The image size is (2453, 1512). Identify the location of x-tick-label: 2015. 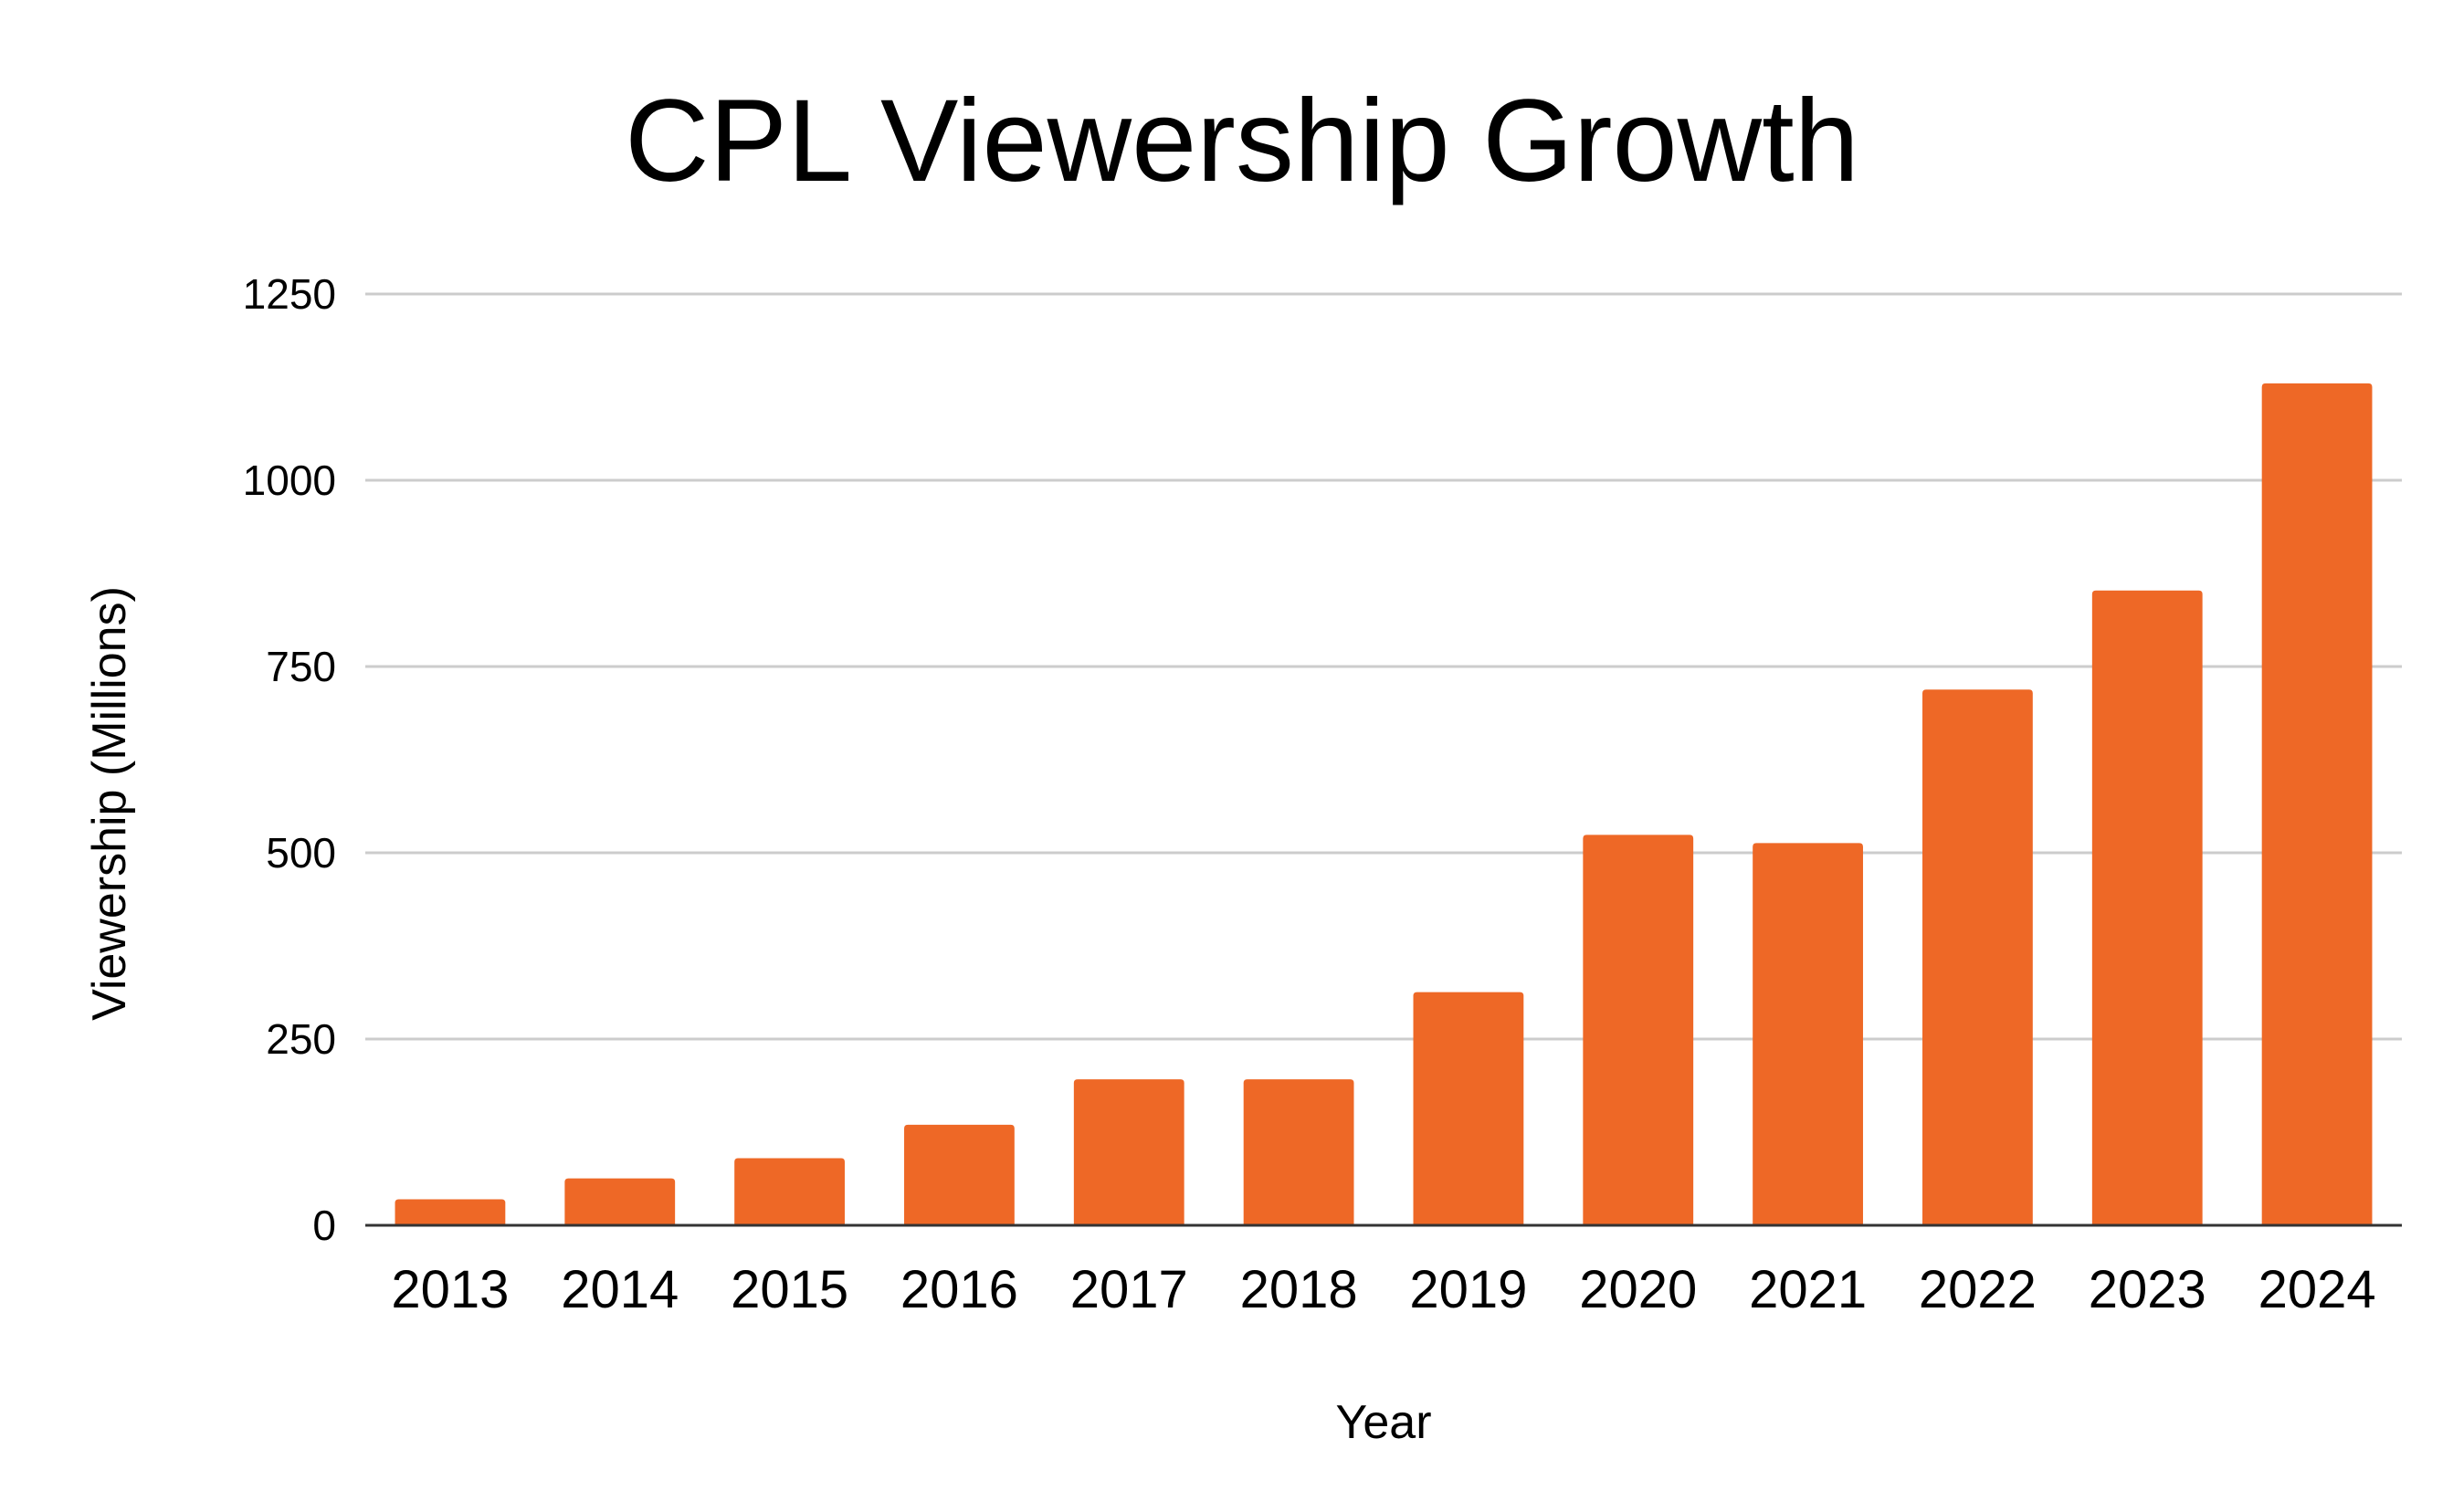
(789, 1289).